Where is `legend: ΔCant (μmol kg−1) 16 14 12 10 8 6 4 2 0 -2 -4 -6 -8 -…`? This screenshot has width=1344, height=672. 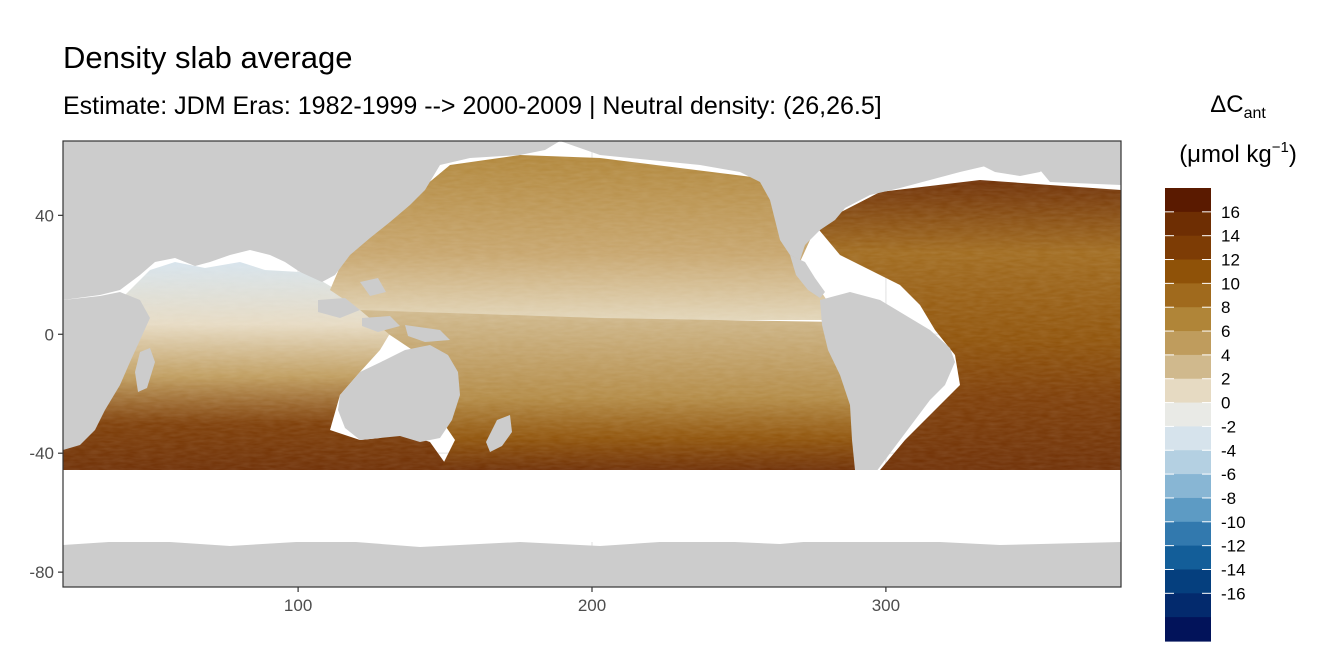
legend: ΔCant (μmol kg−1) 16 14 12 10 8 6 4 2 0 -2 -4 -6 -8 -… is located at coordinates (1231, 366).